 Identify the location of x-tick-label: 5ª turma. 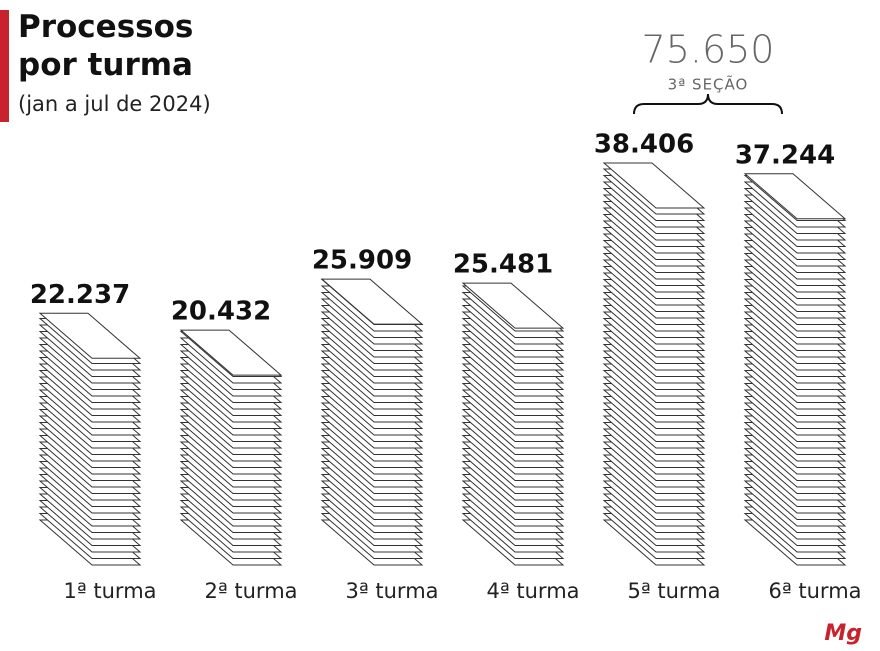
(673, 591).